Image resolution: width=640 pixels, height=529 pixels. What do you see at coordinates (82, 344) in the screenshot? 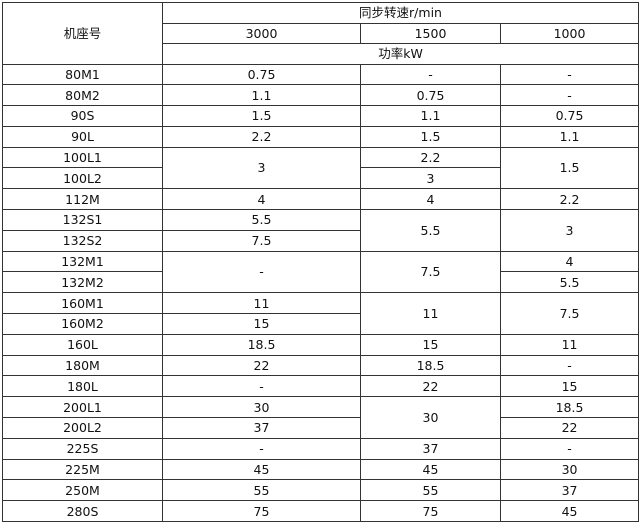
I see `frame-cell: 160L` at bounding box center [82, 344].